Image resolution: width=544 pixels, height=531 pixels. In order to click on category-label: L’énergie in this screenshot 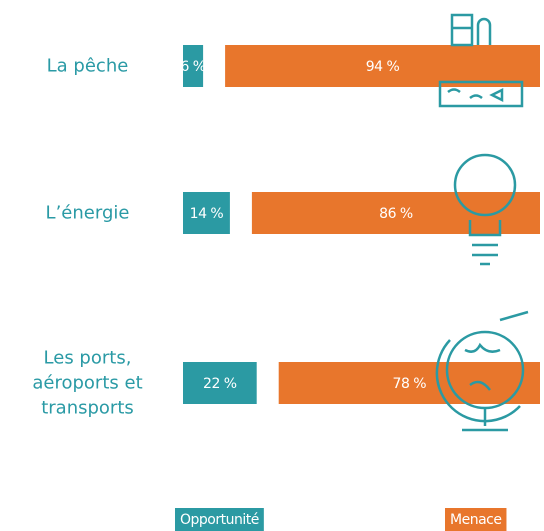, I will do `click(87, 213)`.